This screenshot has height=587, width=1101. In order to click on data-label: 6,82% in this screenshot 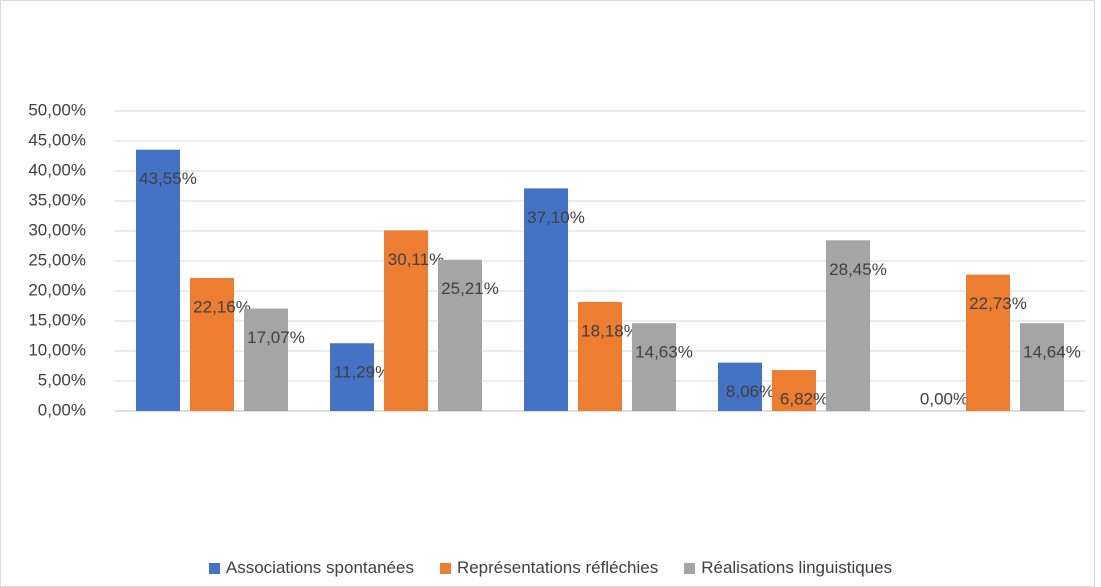, I will do `click(804, 398)`.